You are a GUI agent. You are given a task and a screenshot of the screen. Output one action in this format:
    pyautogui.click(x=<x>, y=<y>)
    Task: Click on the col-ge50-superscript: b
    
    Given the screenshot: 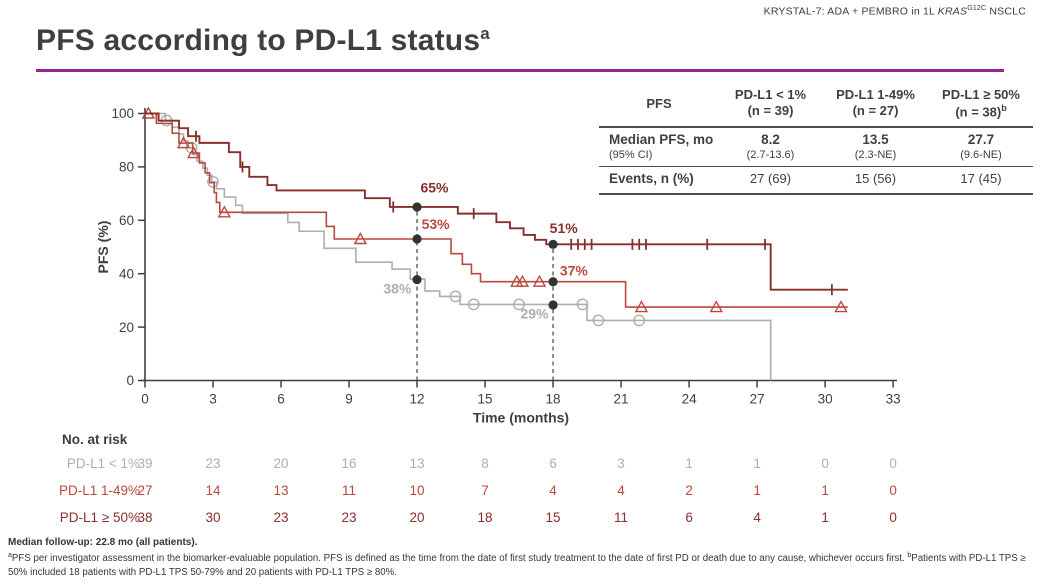 What is the action you would take?
    pyautogui.click(x=1004, y=108)
    